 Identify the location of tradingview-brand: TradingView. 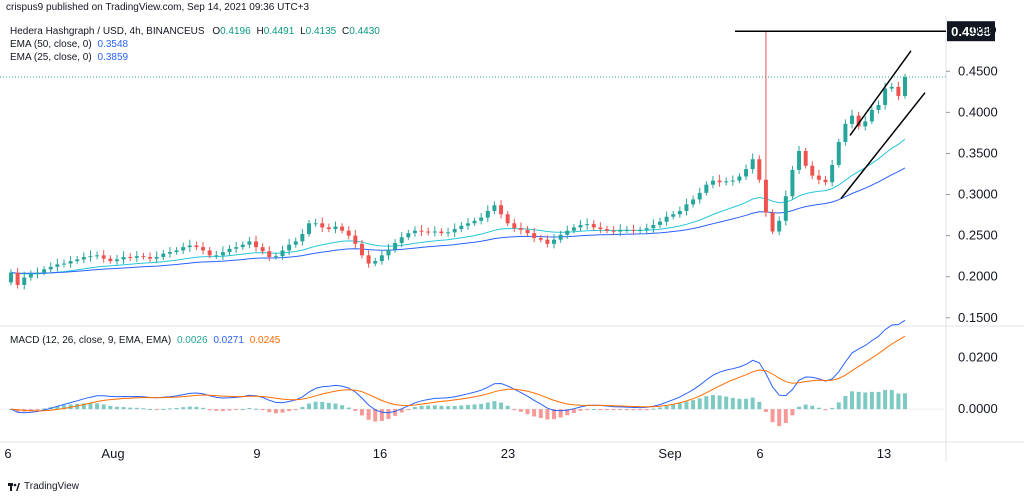
(43, 486).